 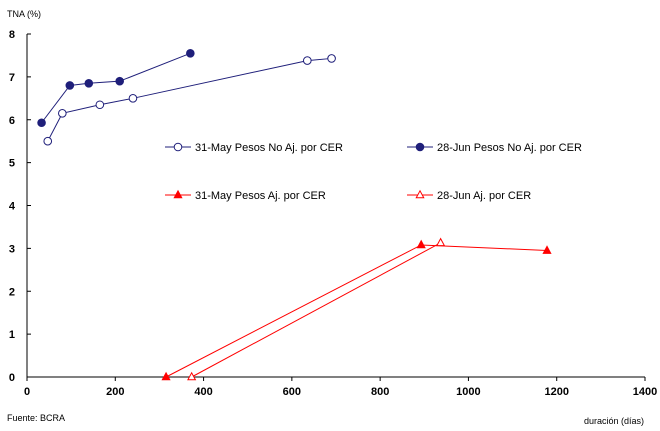 What do you see at coordinates (203, 392) in the screenshot?
I see `x-tick-label: 400` at bounding box center [203, 392].